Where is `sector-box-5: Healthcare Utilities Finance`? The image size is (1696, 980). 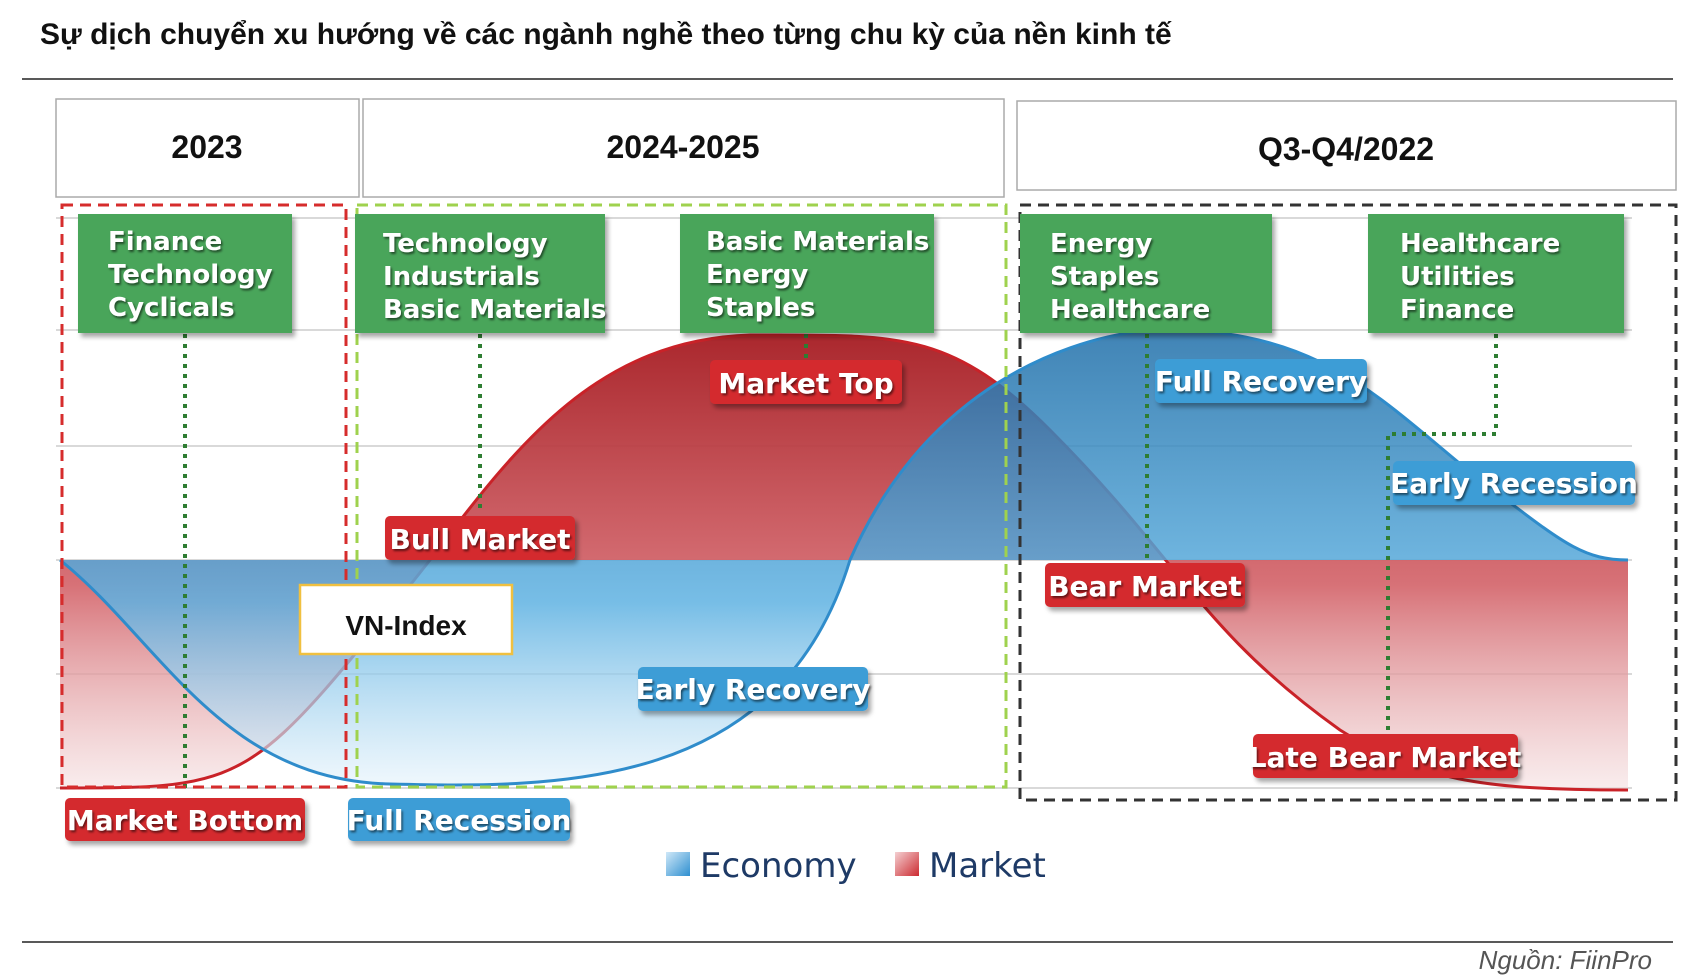
sector-box-5: Healthcare Utilities Finance is located at coordinates (1496, 273).